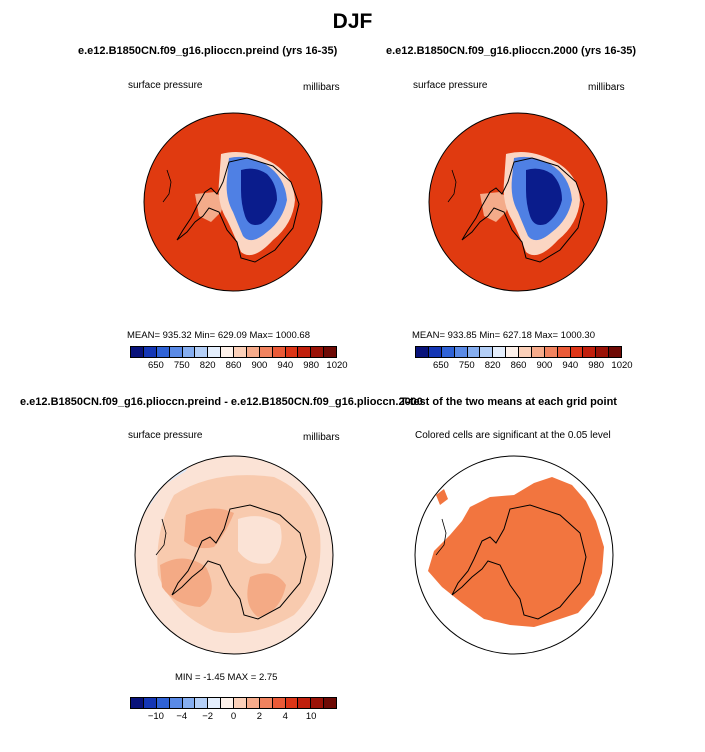 The width and height of the screenshot is (705, 752). What do you see at coordinates (606, 87) in the screenshot?
I see `panel2-units-label: millibars` at bounding box center [606, 87].